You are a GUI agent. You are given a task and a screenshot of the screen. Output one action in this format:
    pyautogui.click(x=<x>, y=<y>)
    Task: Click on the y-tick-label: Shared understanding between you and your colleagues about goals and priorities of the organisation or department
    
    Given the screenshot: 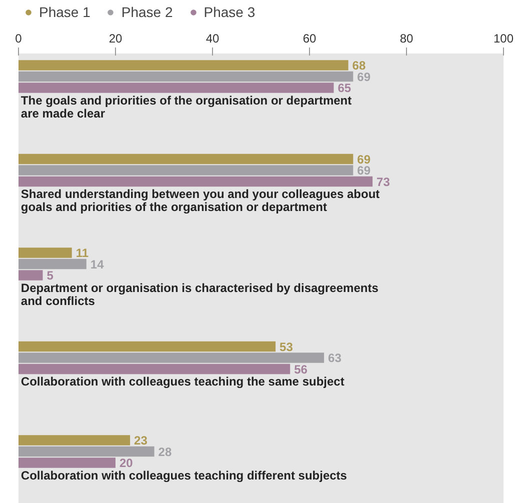 What is the action you would take?
    pyautogui.click(x=200, y=200)
    